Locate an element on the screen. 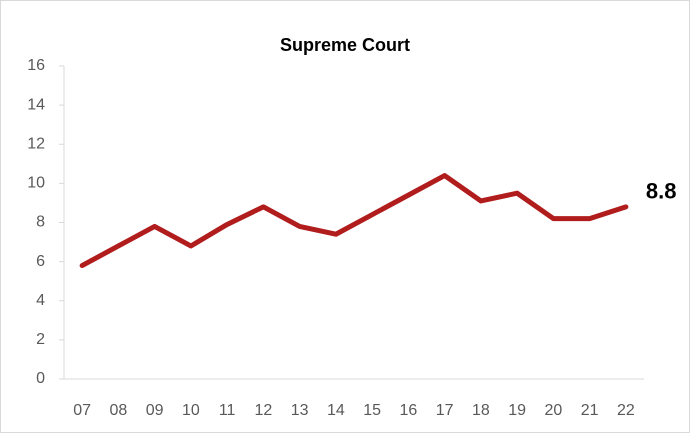  x-tick-label: 09 is located at coordinates (155, 410).